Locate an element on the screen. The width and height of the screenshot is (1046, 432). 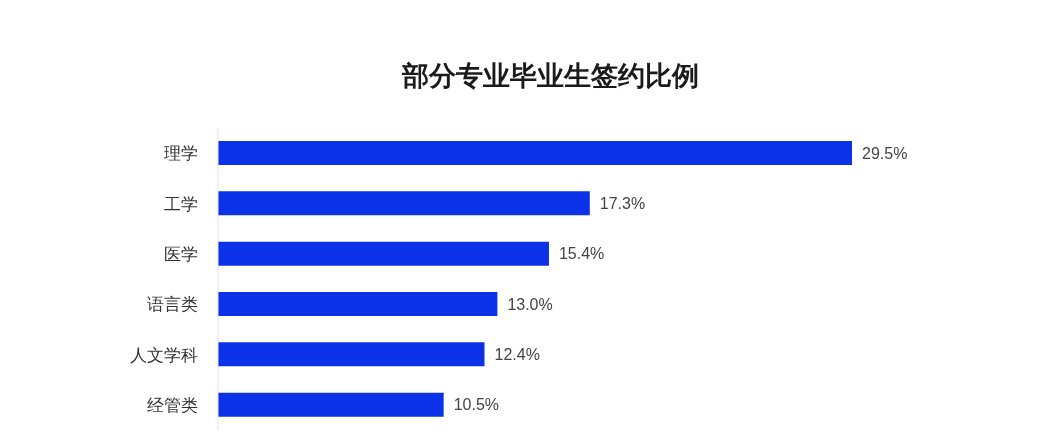
y-tick-label: 工学 is located at coordinates (181, 204).